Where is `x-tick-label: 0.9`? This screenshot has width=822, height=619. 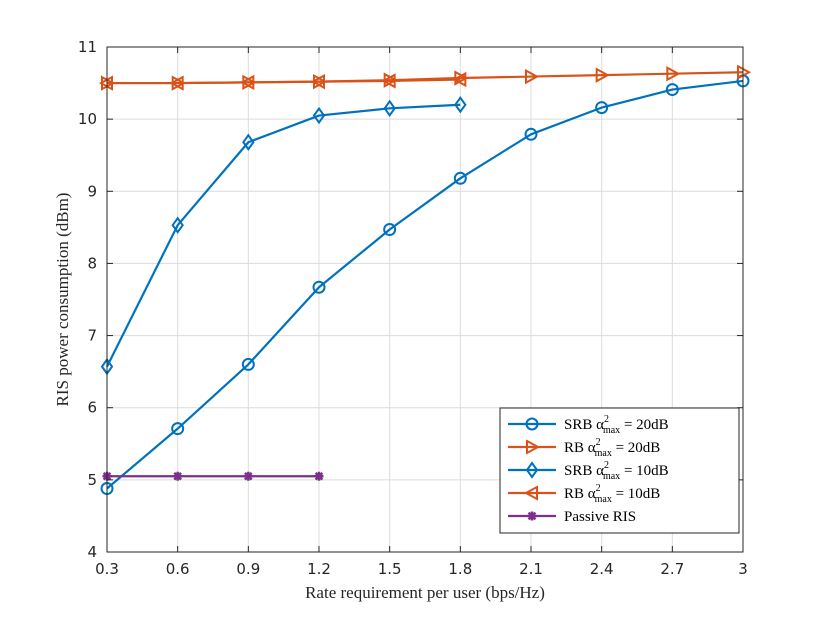
x-tick-label: 0.9 is located at coordinates (248, 569).